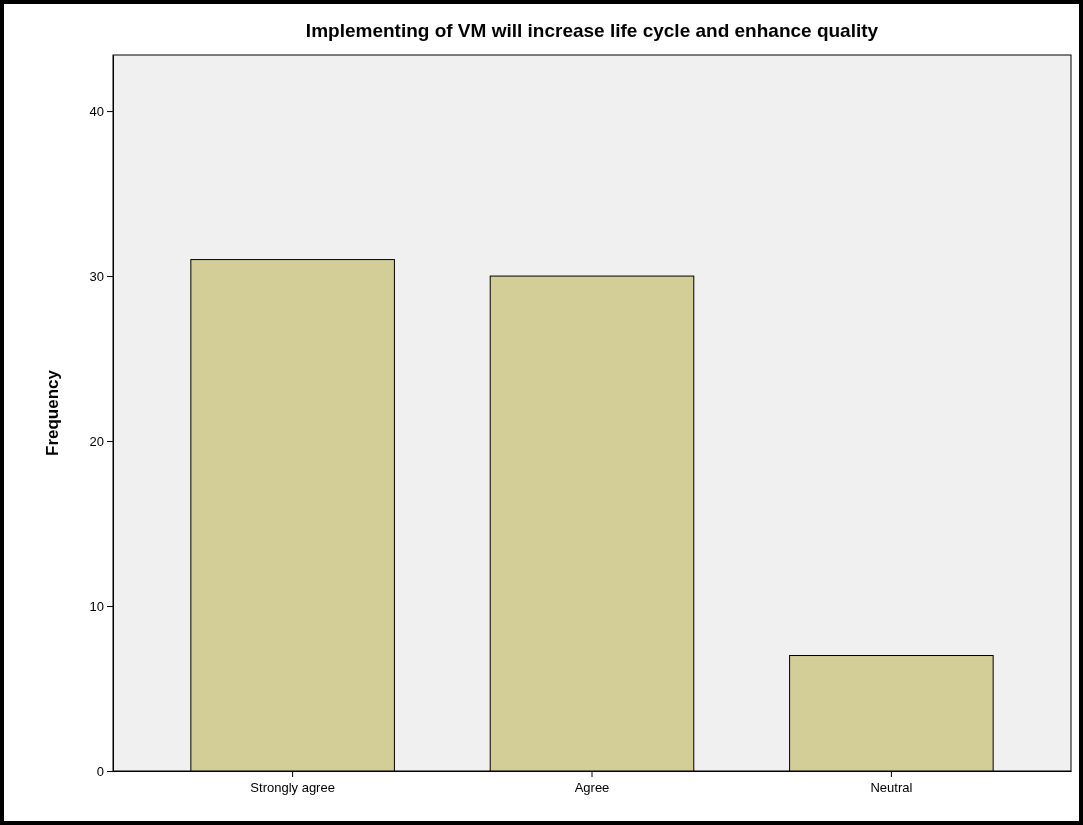 This screenshot has width=1083, height=825. What do you see at coordinates (96, 276) in the screenshot?
I see `y-tick-label: 30` at bounding box center [96, 276].